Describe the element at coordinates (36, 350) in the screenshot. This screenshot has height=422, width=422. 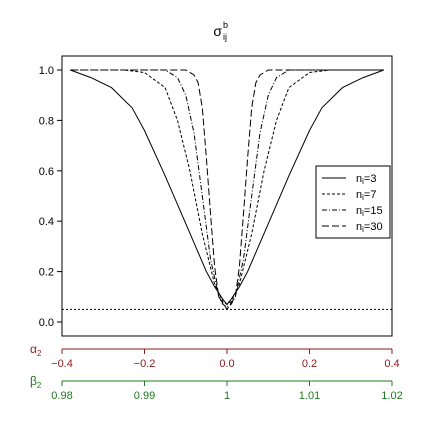
I see `x-axis-label-0: α2` at that location.